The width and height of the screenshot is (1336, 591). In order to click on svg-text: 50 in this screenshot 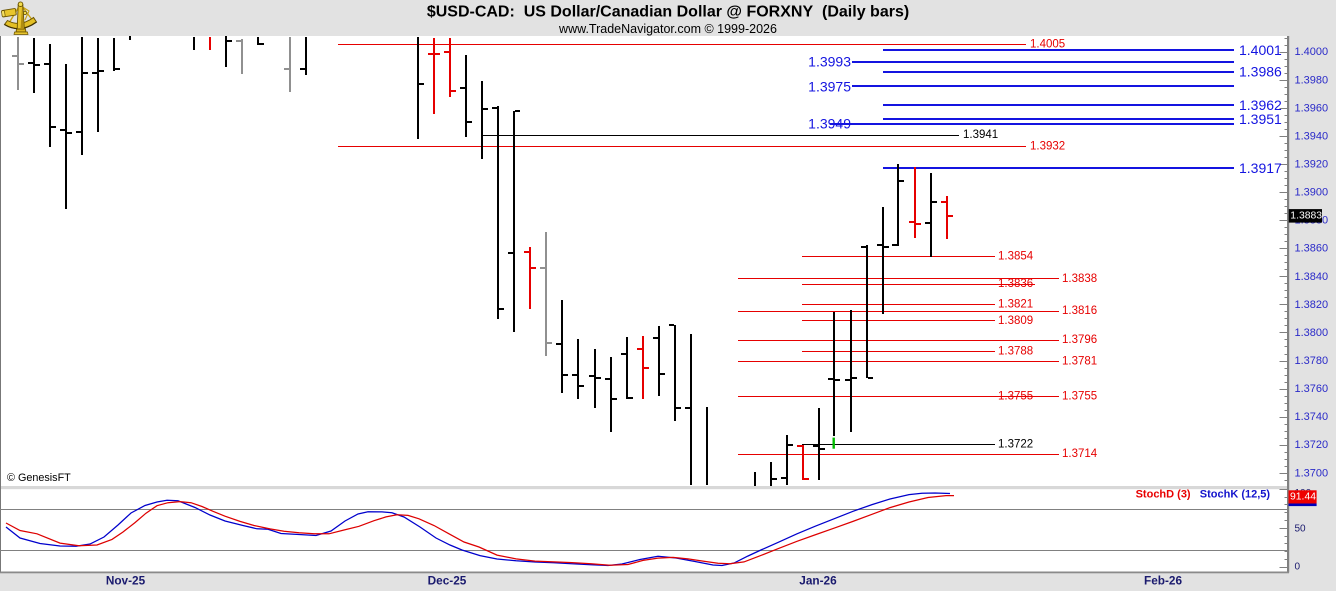, I will do `click(1301, 529)`.